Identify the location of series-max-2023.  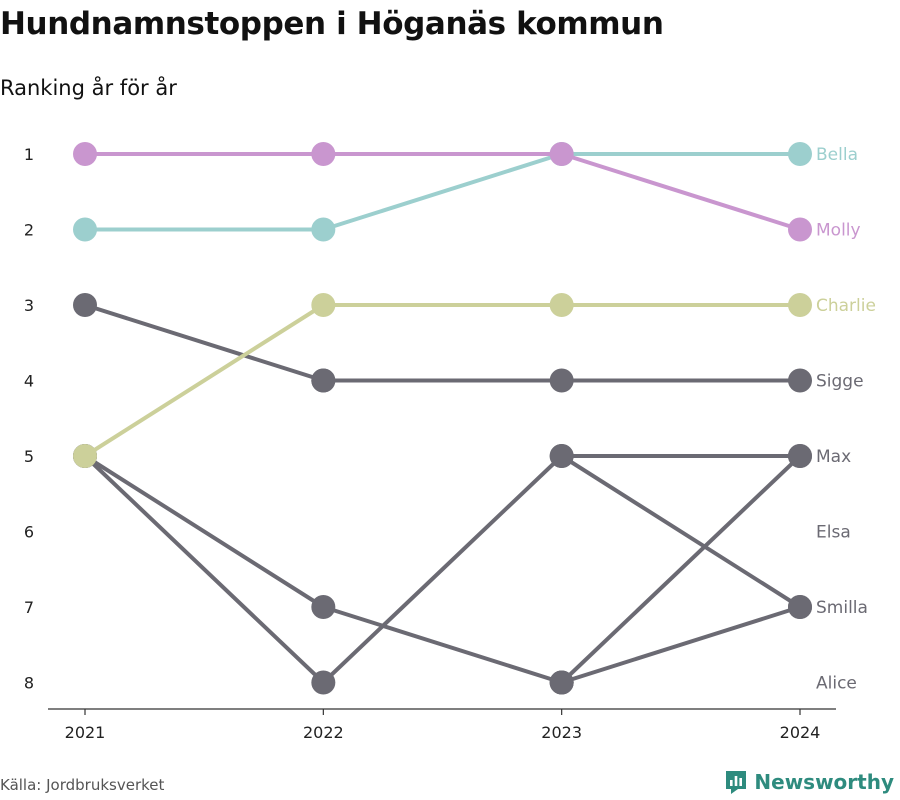
(680, 569).